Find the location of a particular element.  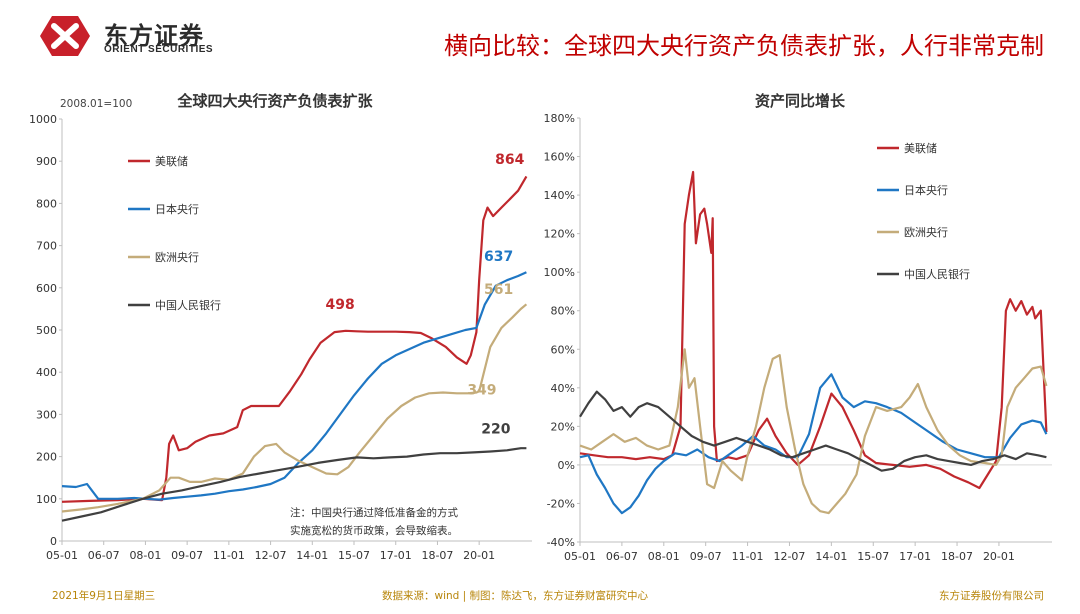

y-tick-label: 700 is located at coordinates (46, 246).